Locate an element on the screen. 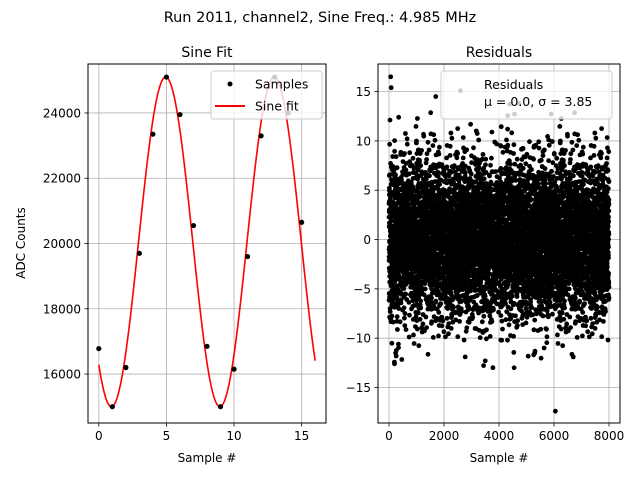  y-tick-label: 20000 is located at coordinates (62, 244).